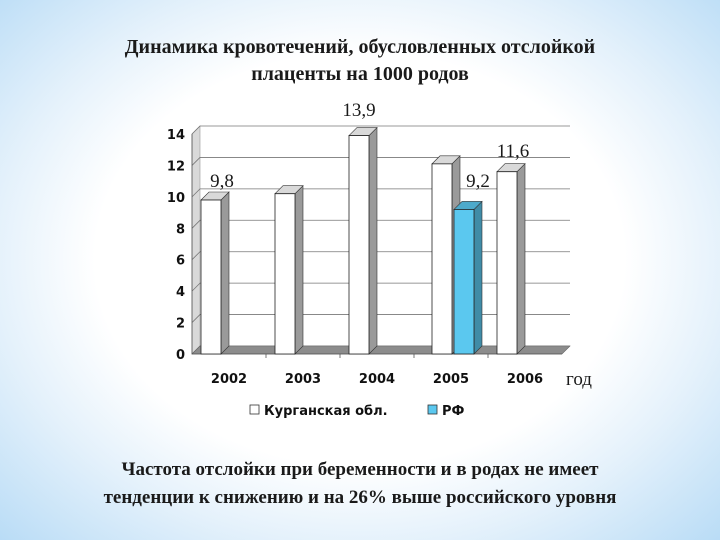 This screenshot has width=720, height=540. What do you see at coordinates (222, 181) in the screenshot?
I see `data-label: 9,8` at bounding box center [222, 181].